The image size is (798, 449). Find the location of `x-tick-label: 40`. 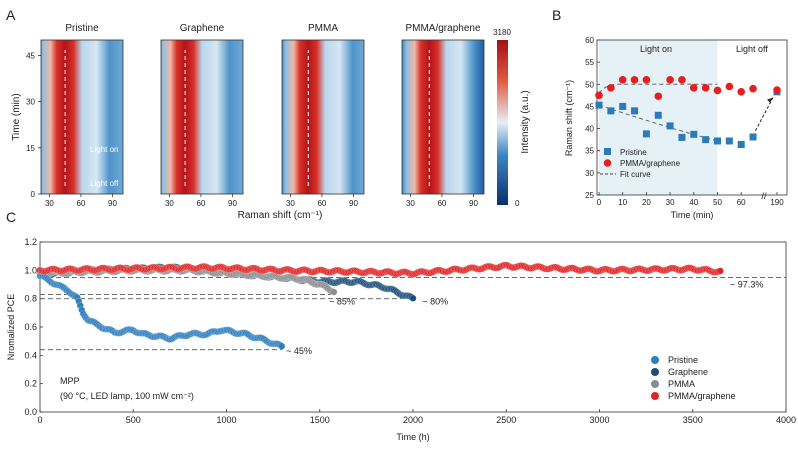

x-tick-label: 40 is located at coordinates (693, 202).